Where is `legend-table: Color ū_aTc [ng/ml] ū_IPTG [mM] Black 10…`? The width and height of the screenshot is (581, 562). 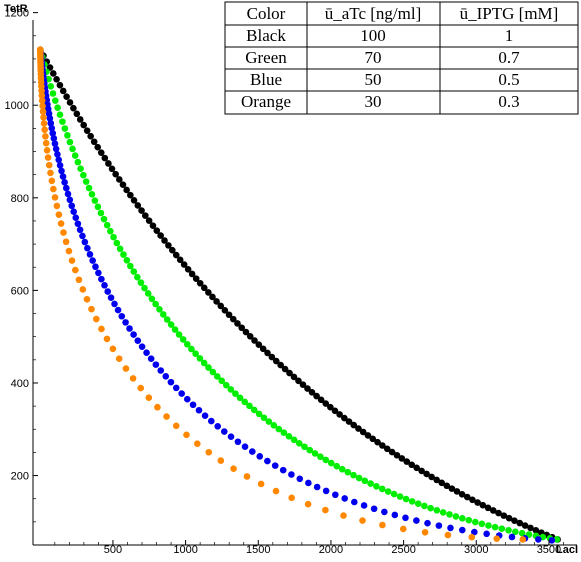
legend-table: Color ū_aTc [ng/ml] ū_IPTG [mM] Black 10… is located at coordinates (401, 58).